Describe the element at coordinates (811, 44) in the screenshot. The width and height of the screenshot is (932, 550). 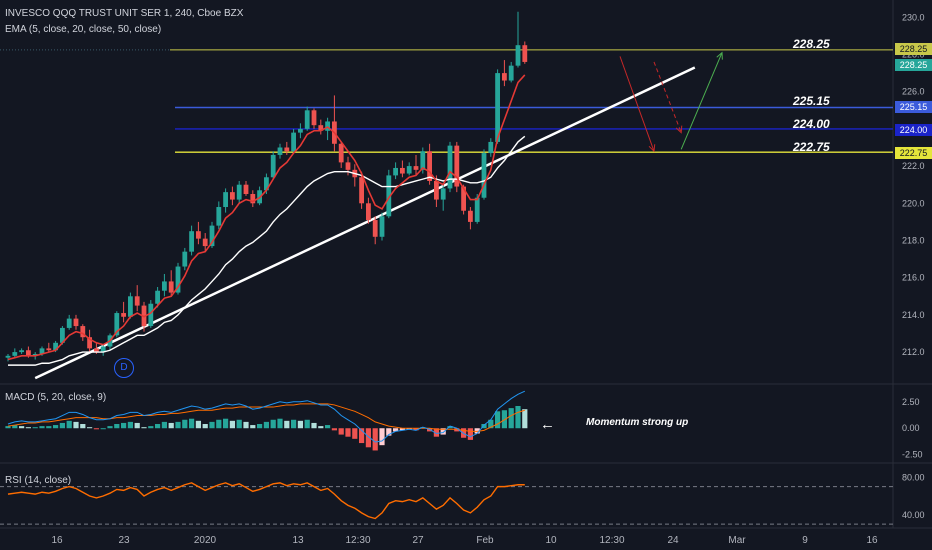
I see `level-label-228-25: 228.25` at that location.